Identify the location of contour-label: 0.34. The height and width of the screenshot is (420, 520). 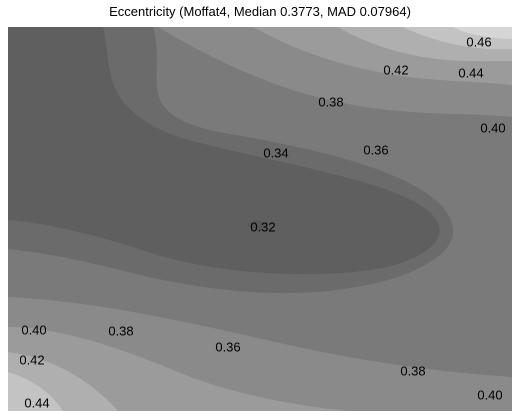
(275, 152).